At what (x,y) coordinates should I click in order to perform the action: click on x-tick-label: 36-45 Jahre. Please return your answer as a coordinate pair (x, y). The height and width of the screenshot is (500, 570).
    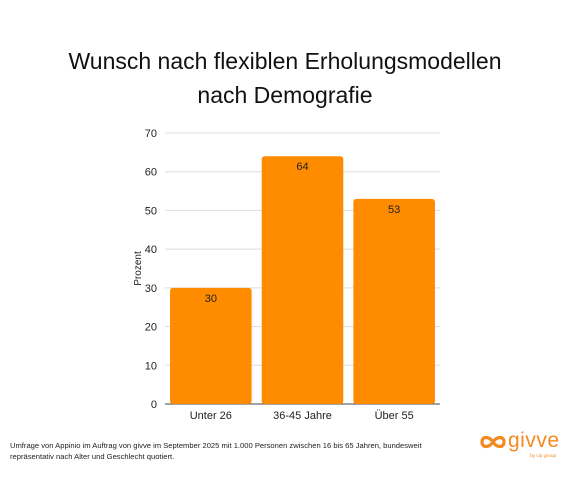
    Looking at the image, I should click on (302, 416).